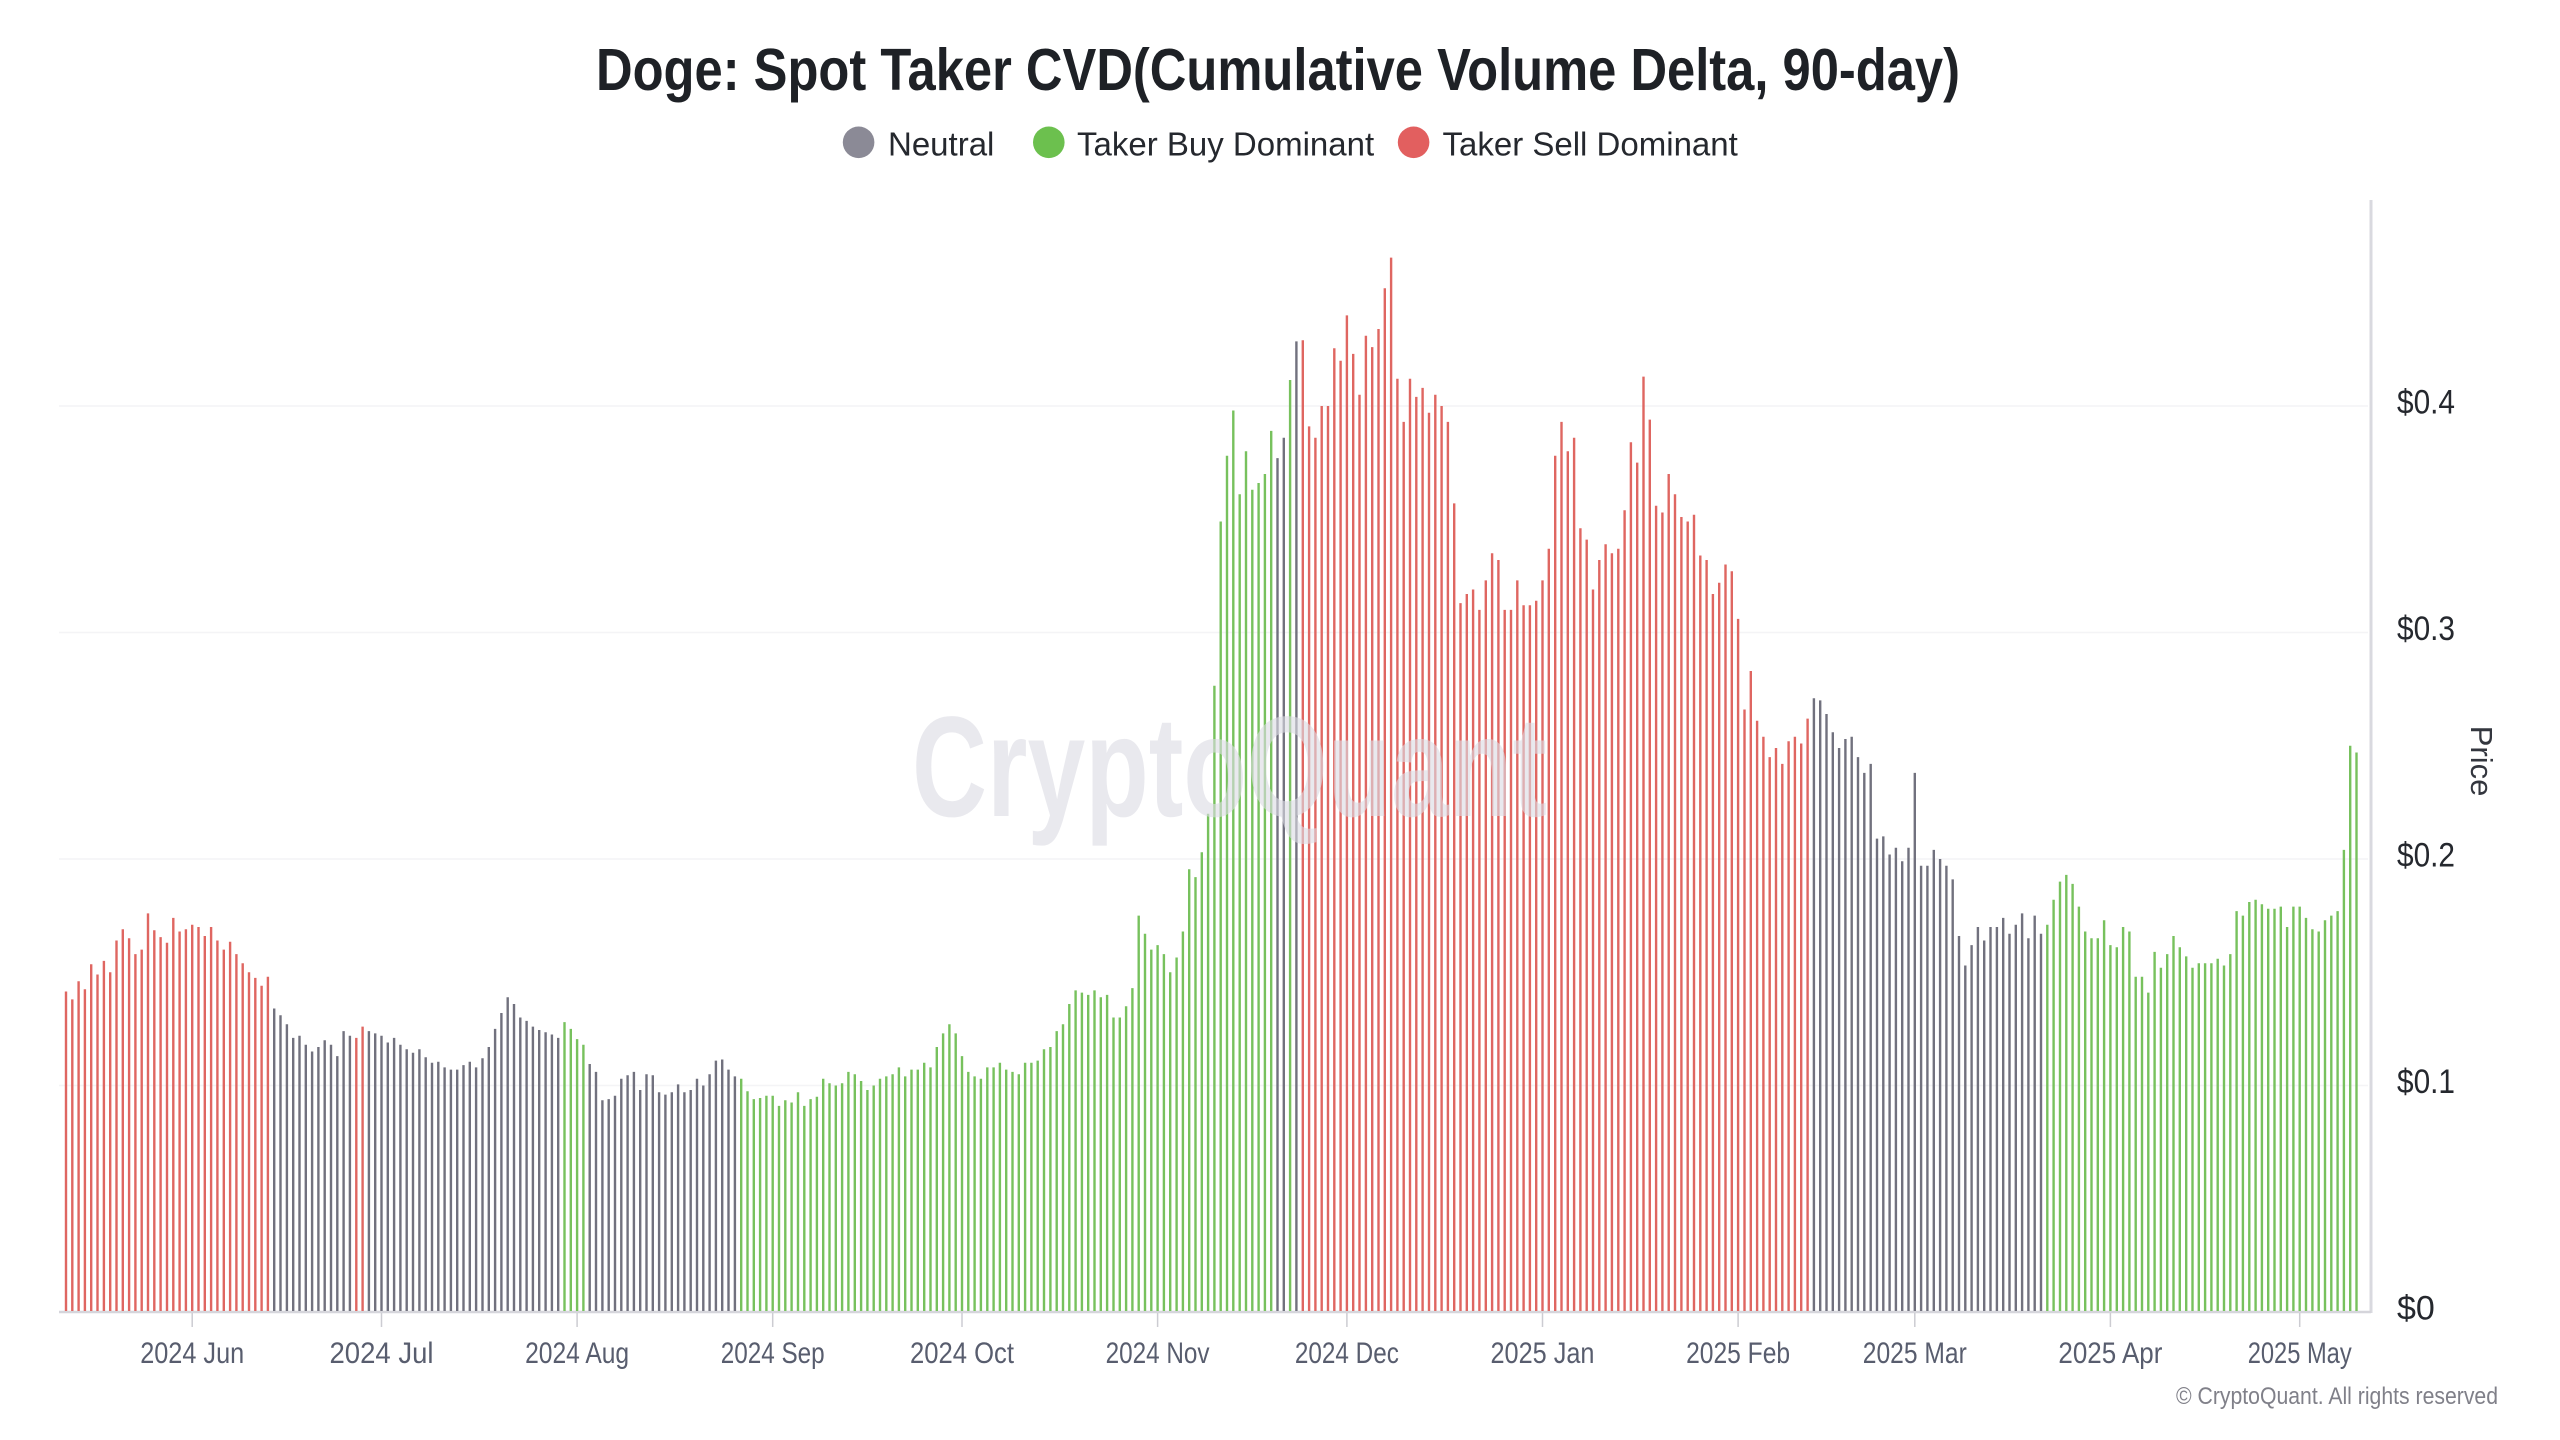 This screenshot has width=2560, height=1440. I want to click on svg-text: 2024 Jun, so click(192, 1353).